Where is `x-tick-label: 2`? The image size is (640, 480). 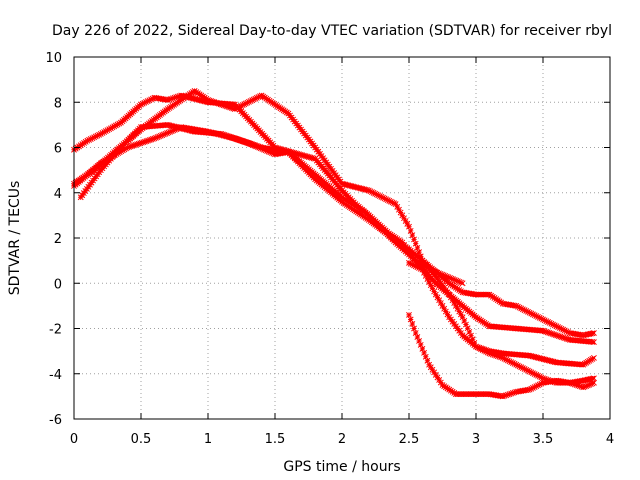
x-tick-label: 2 is located at coordinates (342, 439).